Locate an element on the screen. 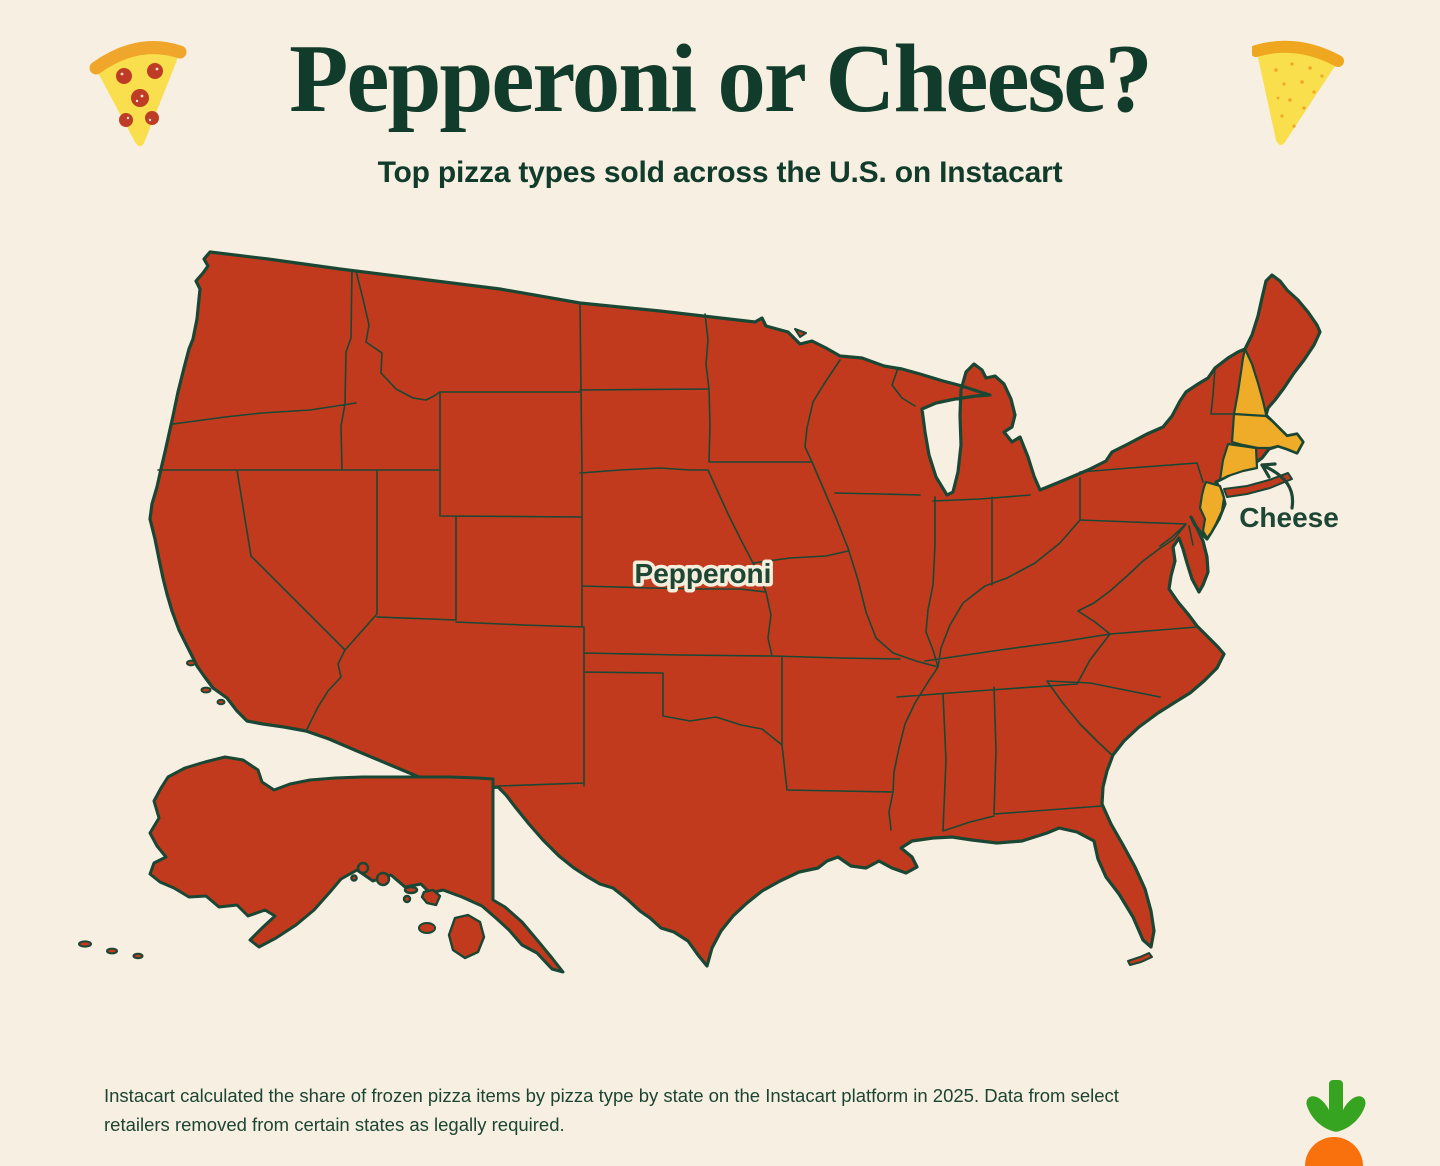  carrot-leaf-arrow-icon is located at coordinates (1336, 1106).